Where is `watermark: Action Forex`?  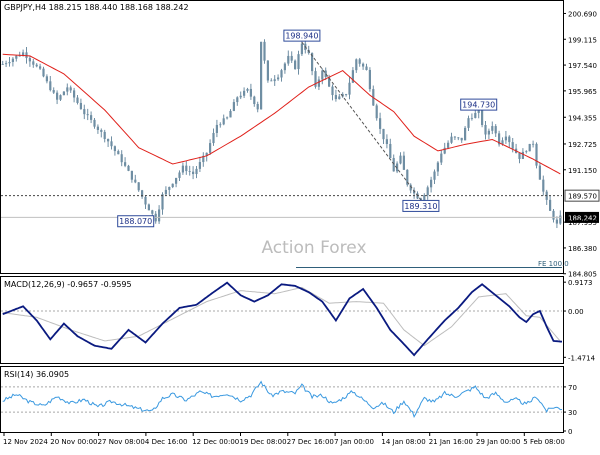
watermark: Action Forex is located at coordinates (313, 248).